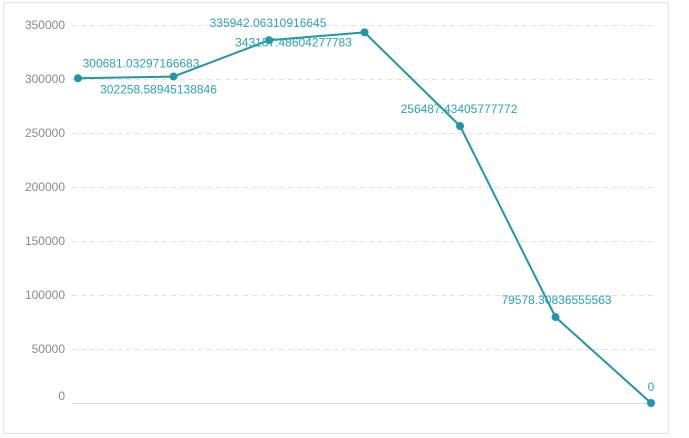  Describe the element at coordinates (61, 396) in the screenshot. I see `y-tick-label: 0` at that location.